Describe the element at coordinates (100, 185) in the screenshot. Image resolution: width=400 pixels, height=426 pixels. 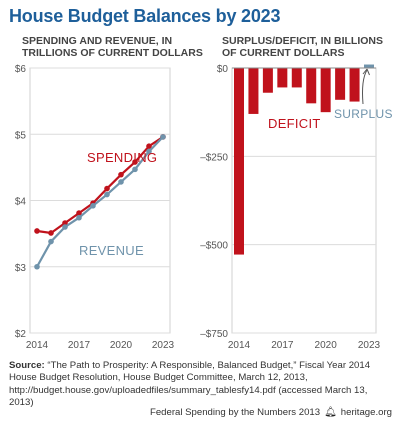
I see `series-line-spending` at that location.